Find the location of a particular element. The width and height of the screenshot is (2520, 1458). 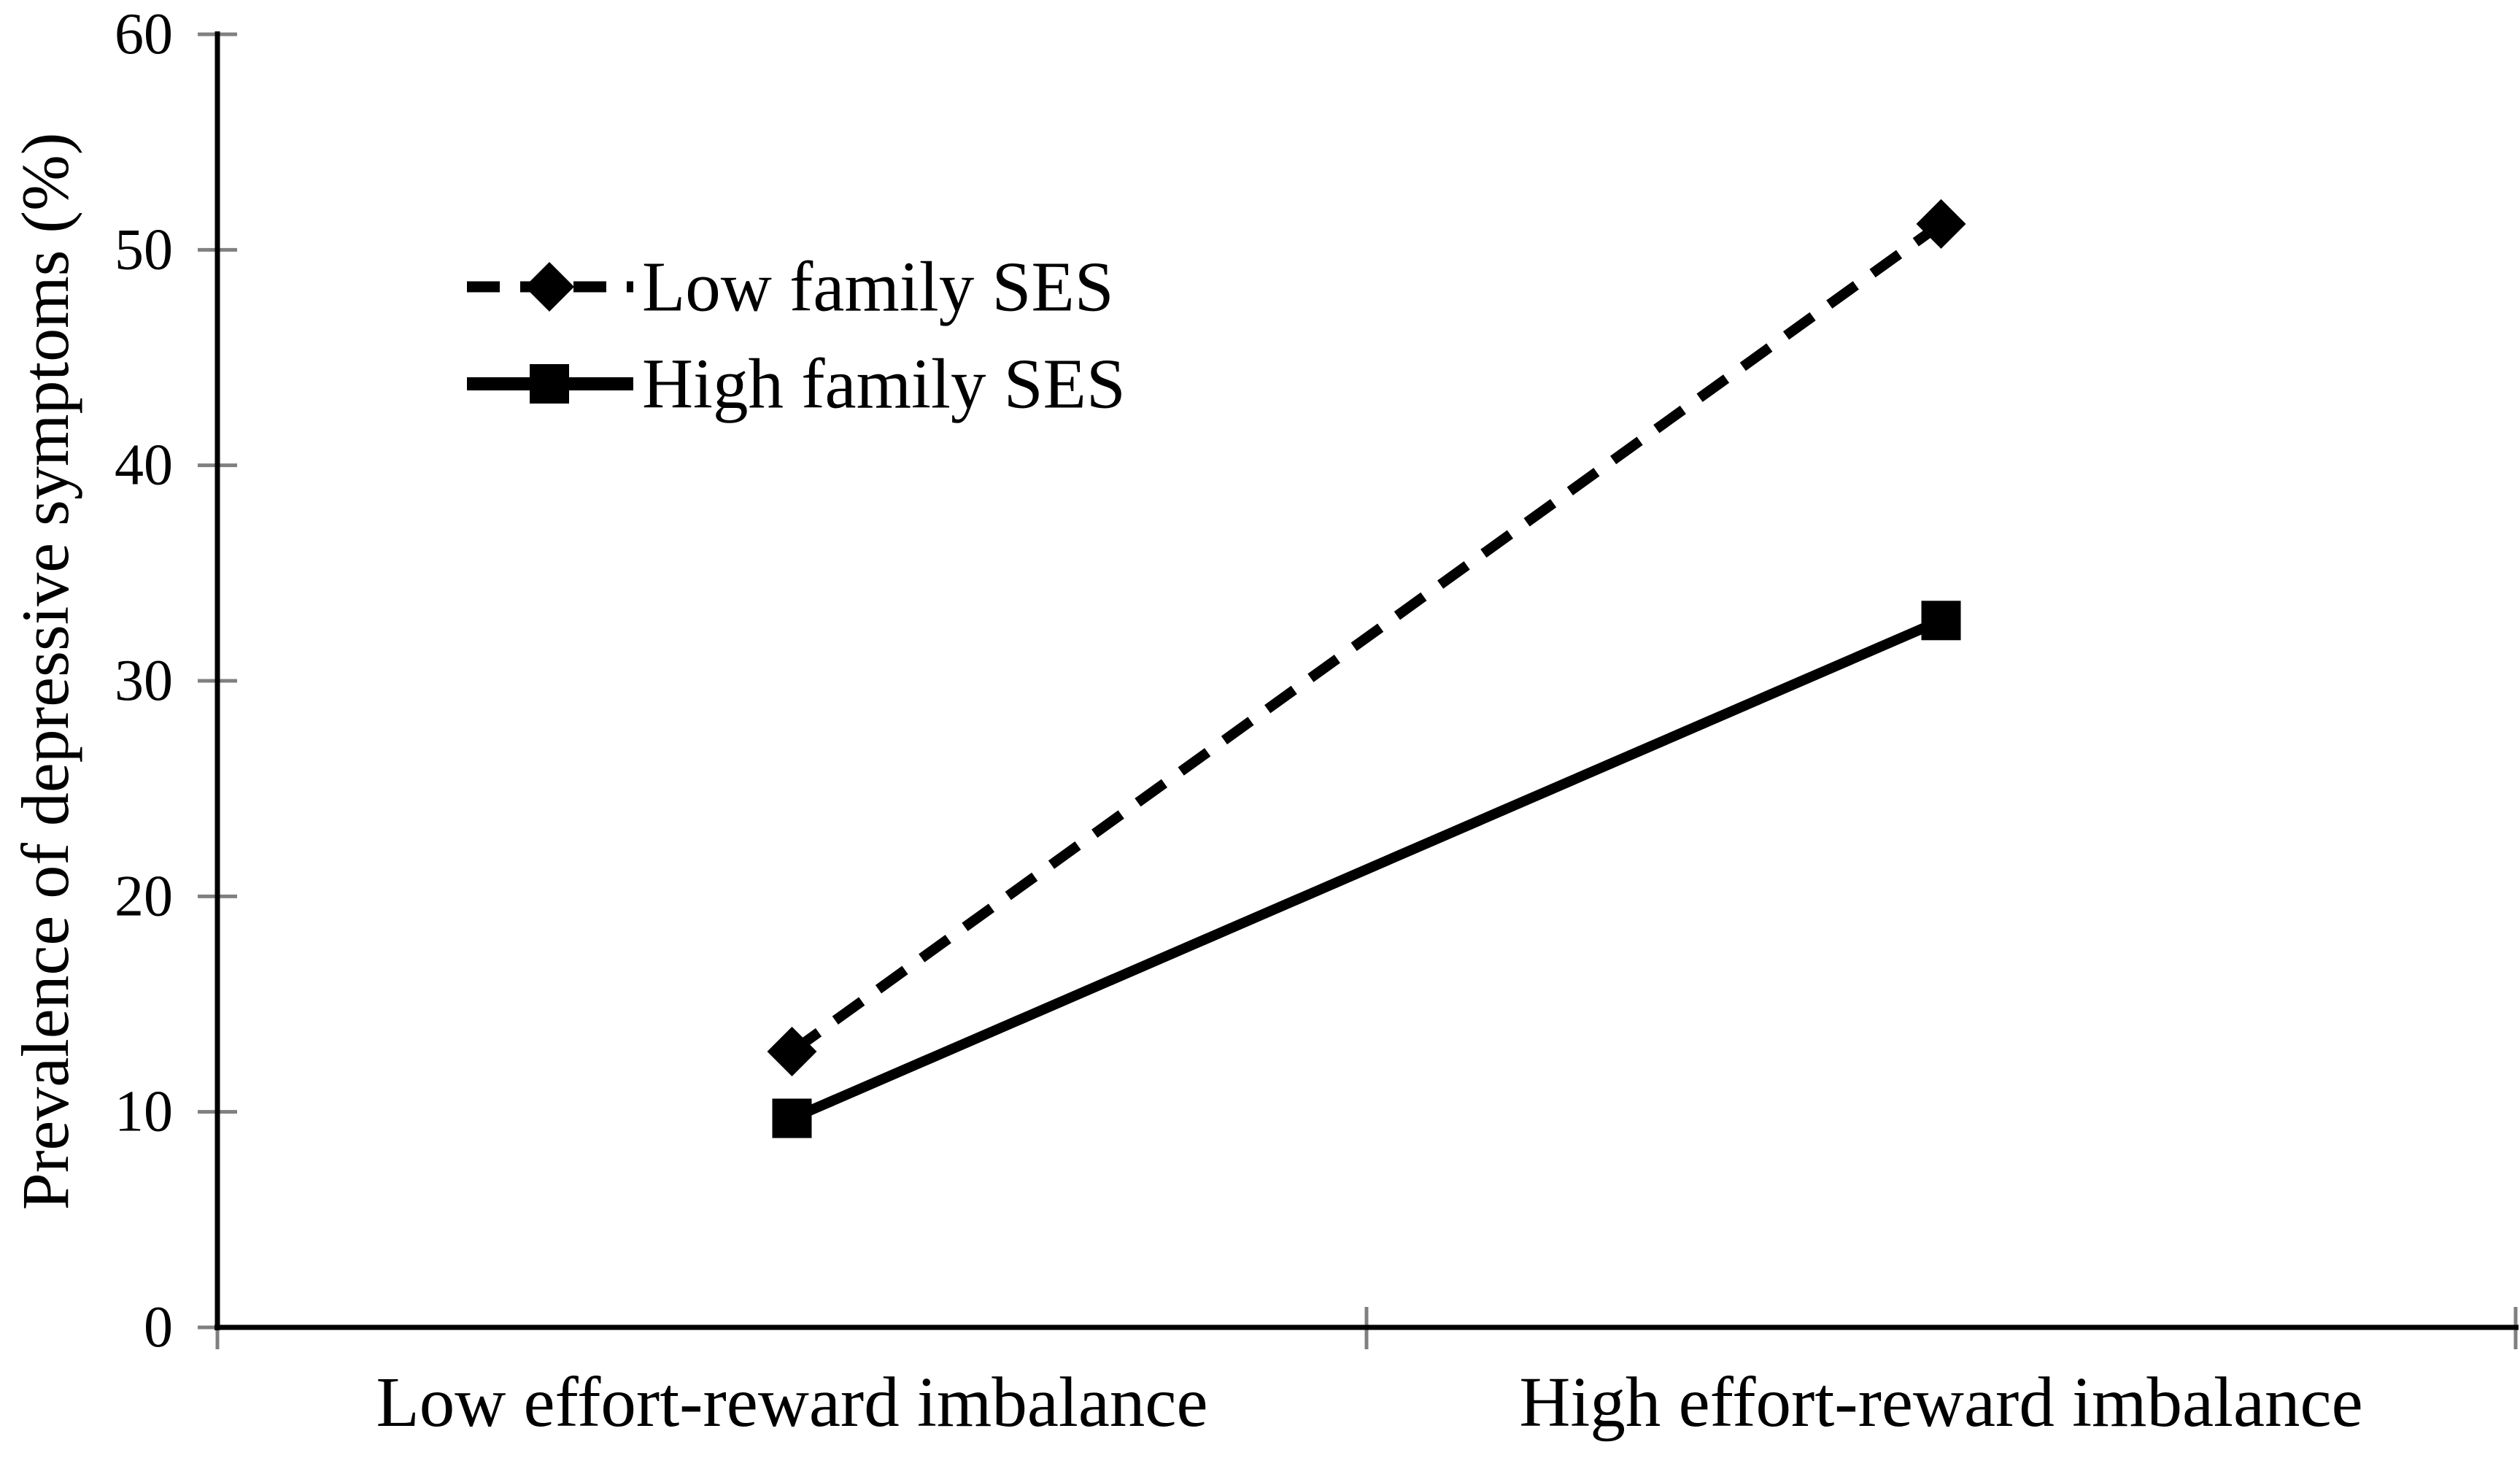

y-axis-tick-label: 30 is located at coordinates (144, 681).